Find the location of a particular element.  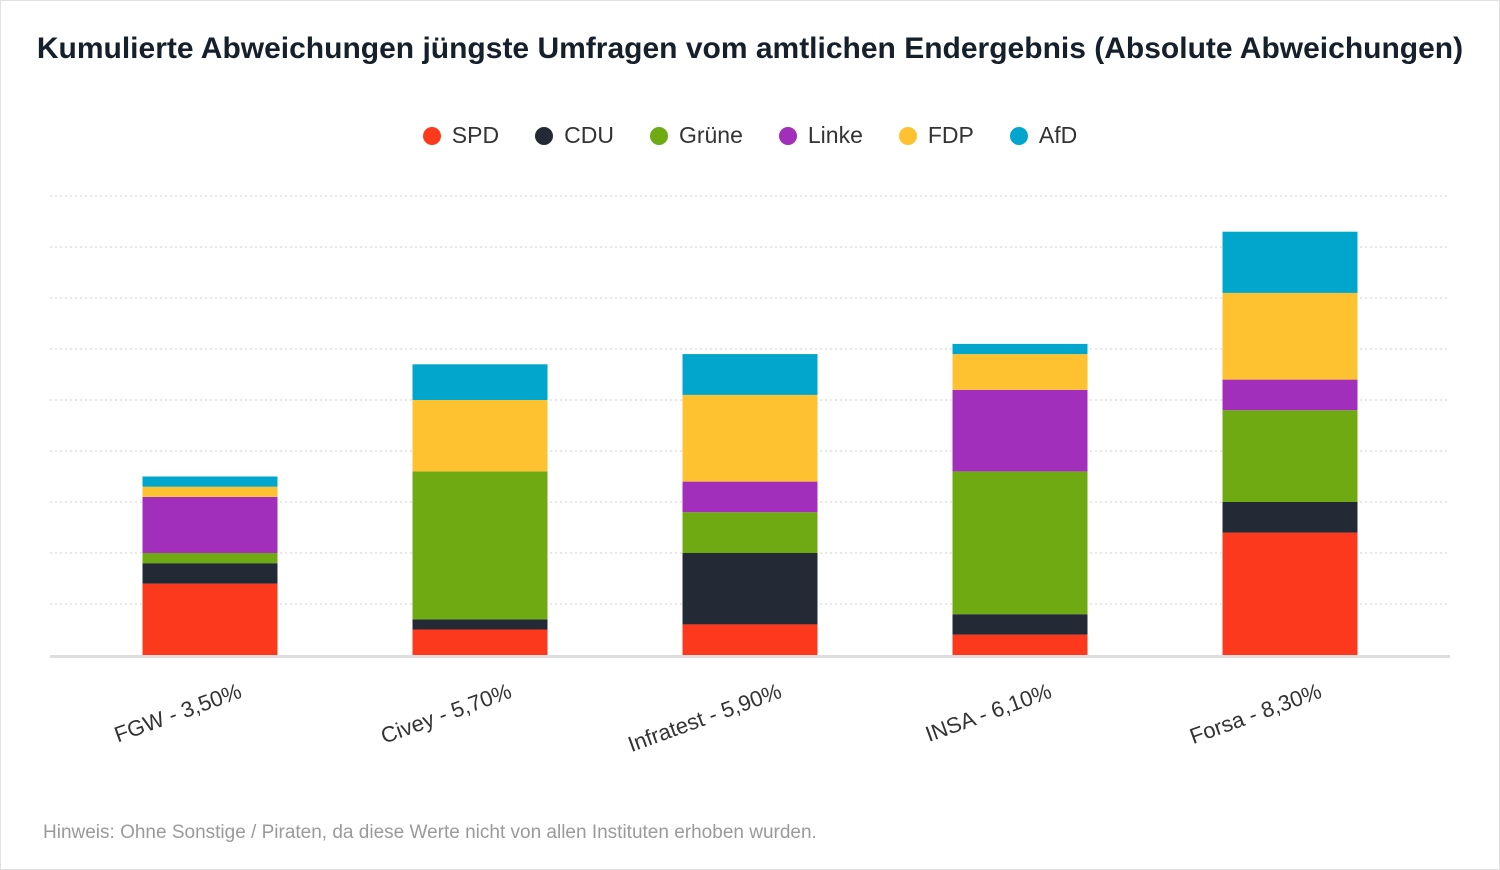

legend-label: Linke is located at coordinates (835, 135).